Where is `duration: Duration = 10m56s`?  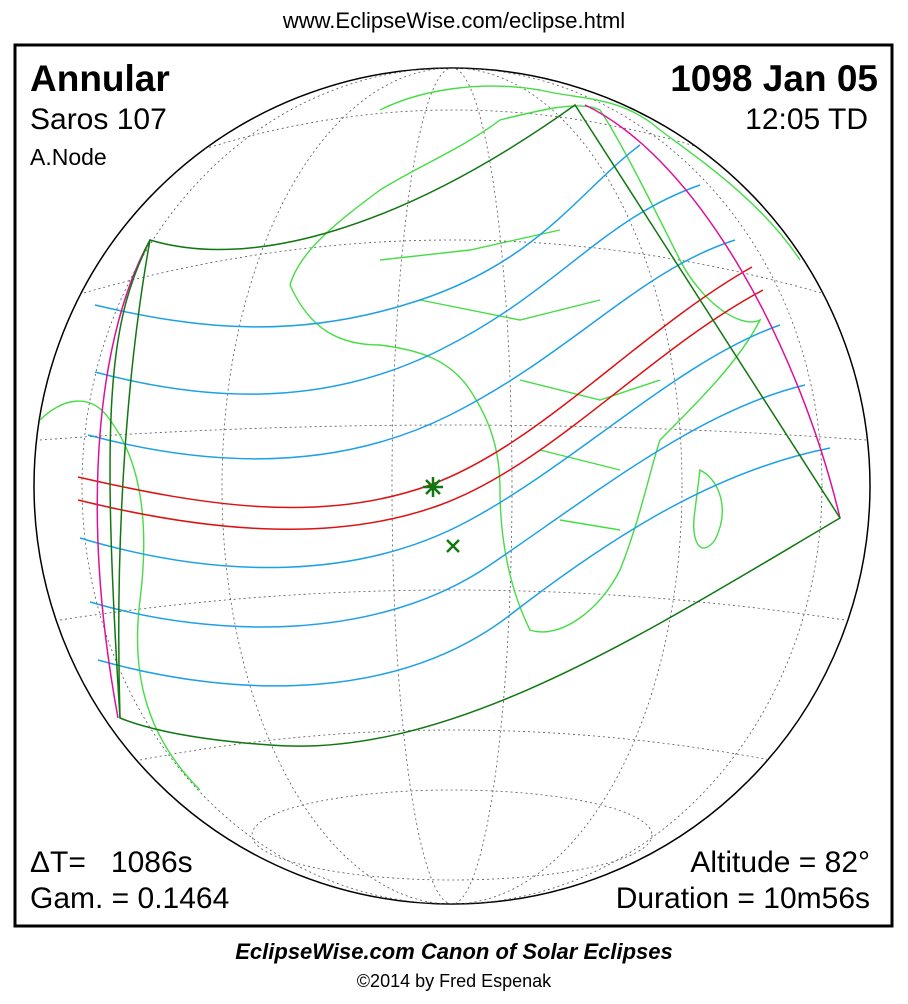 duration: Duration = 10m56s is located at coordinates (742, 898).